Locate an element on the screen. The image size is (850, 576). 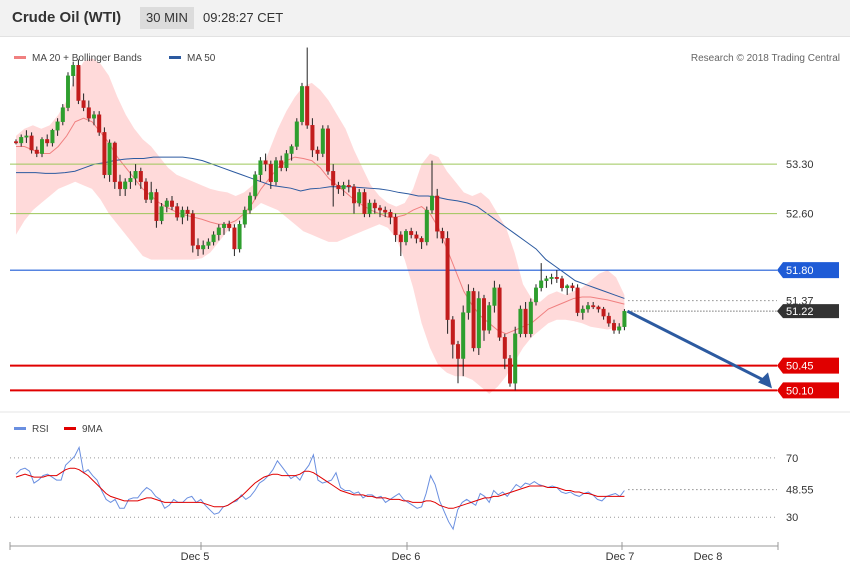
legend-label: MA 50 is located at coordinates (201, 58).